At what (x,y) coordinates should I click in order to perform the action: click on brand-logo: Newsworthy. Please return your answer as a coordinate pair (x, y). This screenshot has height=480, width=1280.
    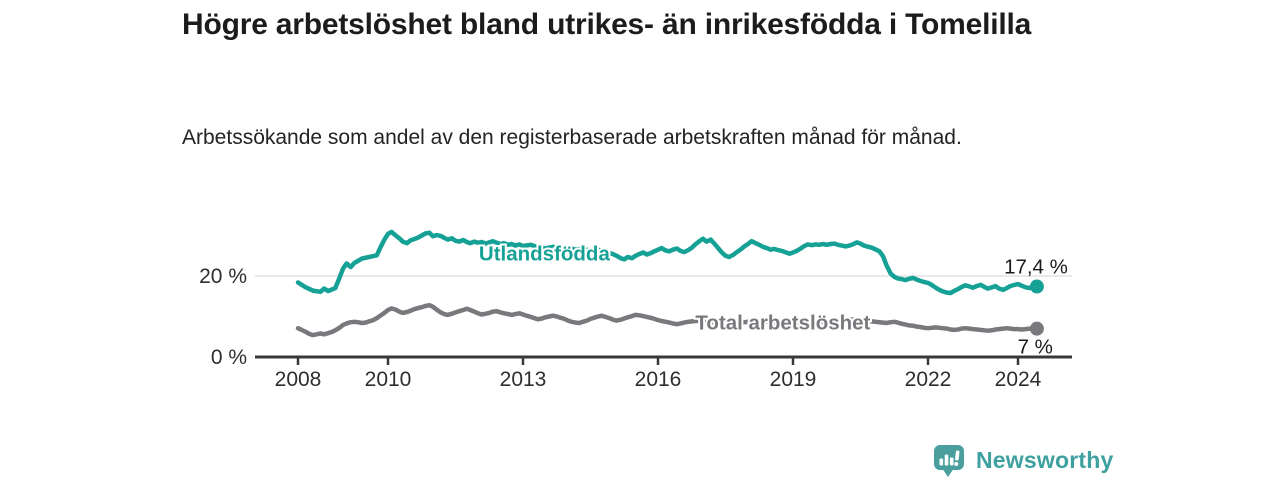
    Looking at the image, I should click on (1022, 460).